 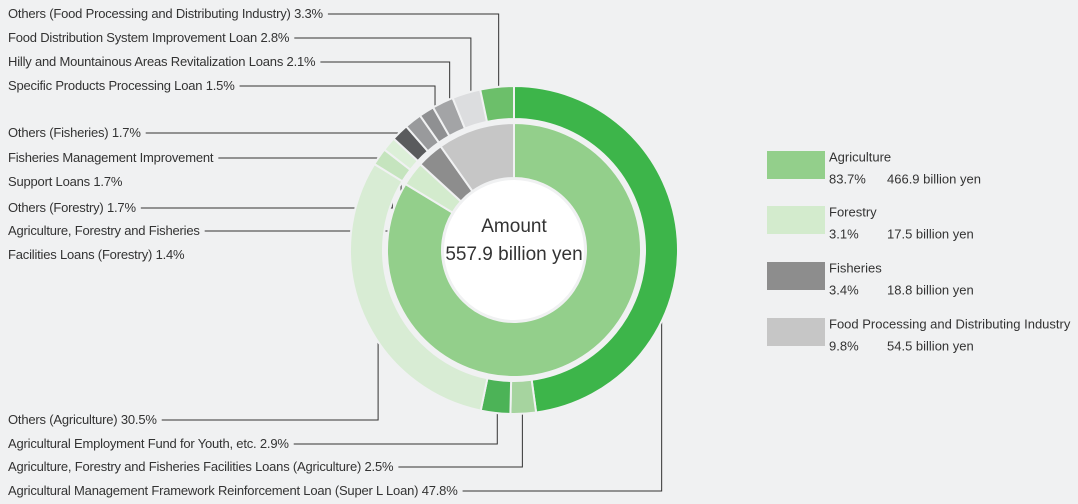 I want to click on segment-label: Specific Products Processing Loan 1.5%, so click(x=121, y=86).